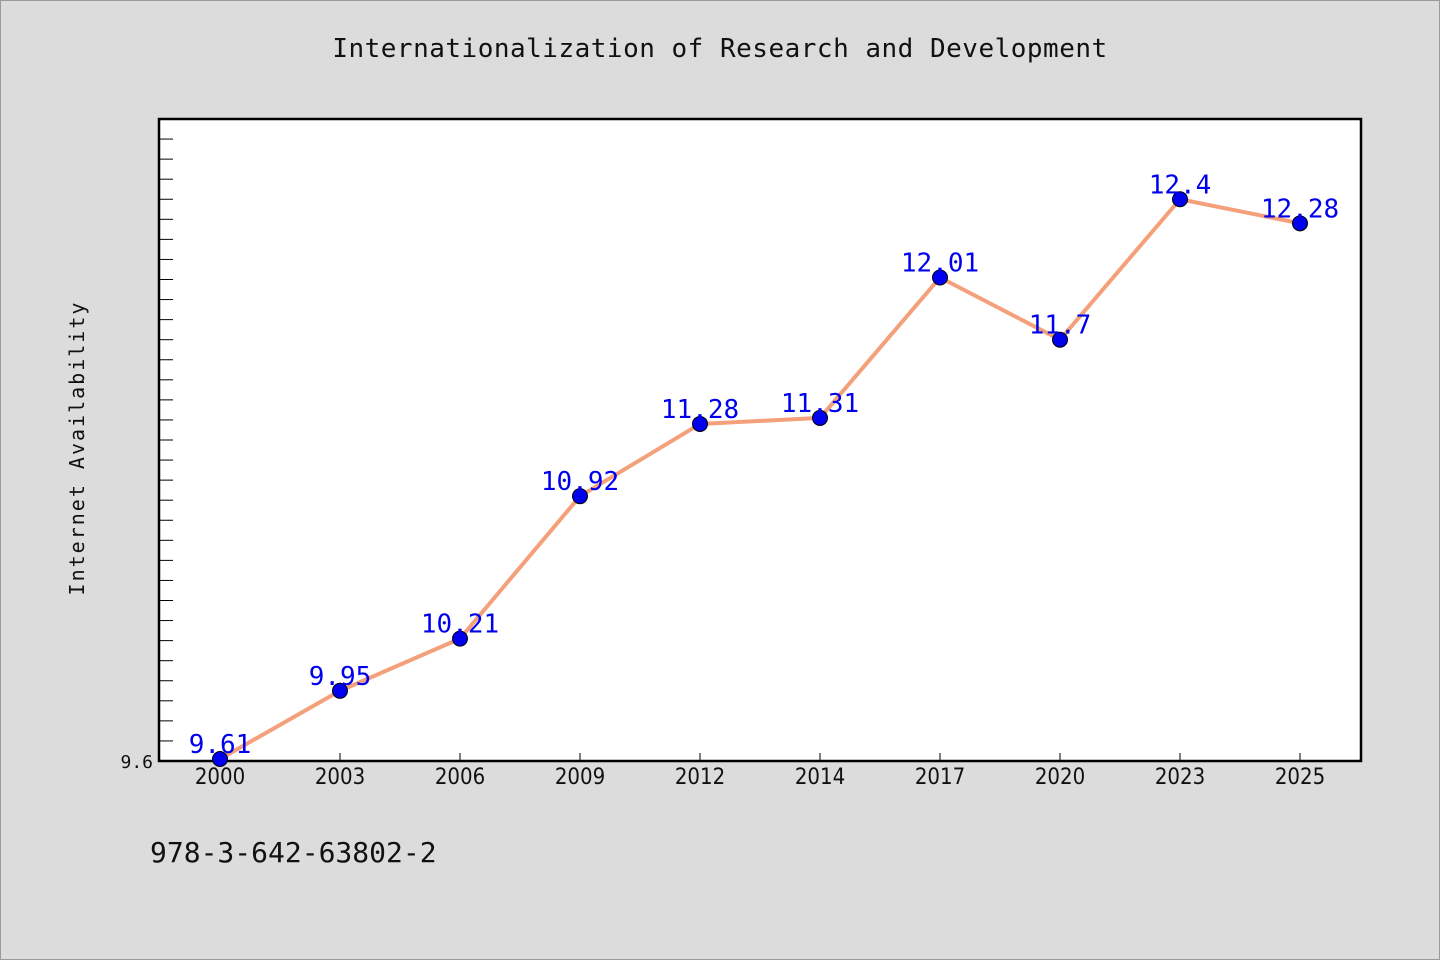  What do you see at coordinates (1180, 777) in the screenshot?
I see `x-tick-label: 2023` at bounding box center [1180, 777].